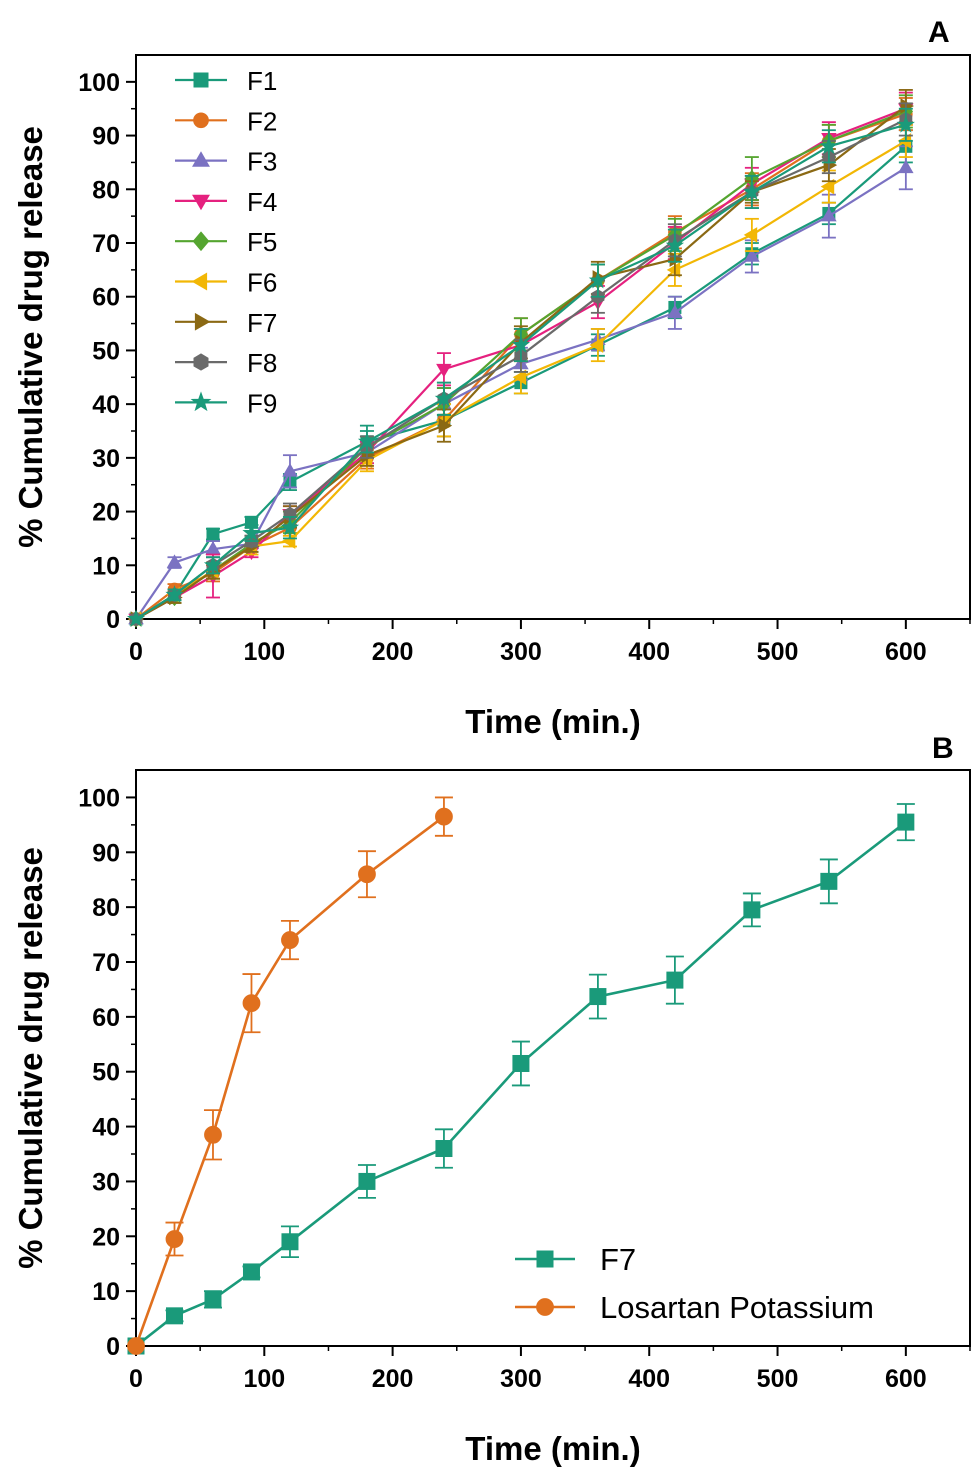 This screenshot has width=980, height=1475. I want to click on panel-a-y-axis-title: % Cumulative drug release, so click(30, 337).